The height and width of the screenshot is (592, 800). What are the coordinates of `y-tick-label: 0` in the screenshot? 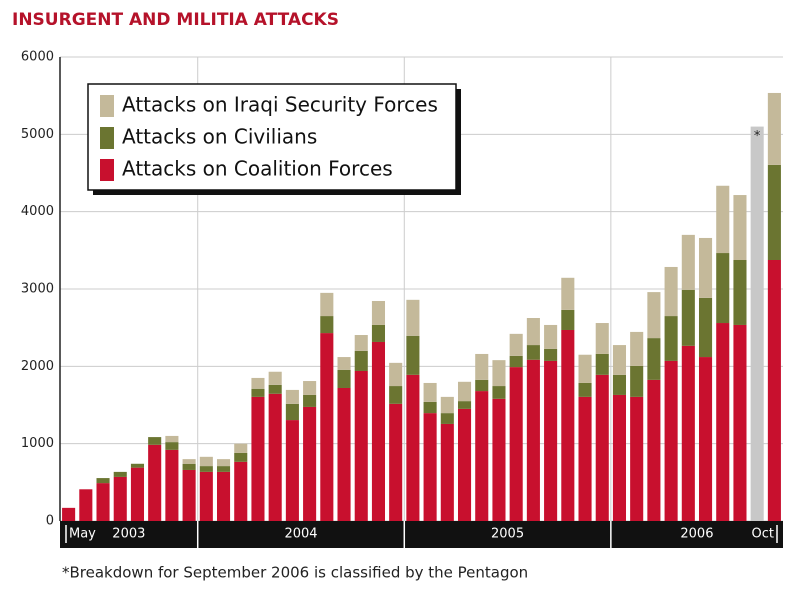 It's located at (50, 521).